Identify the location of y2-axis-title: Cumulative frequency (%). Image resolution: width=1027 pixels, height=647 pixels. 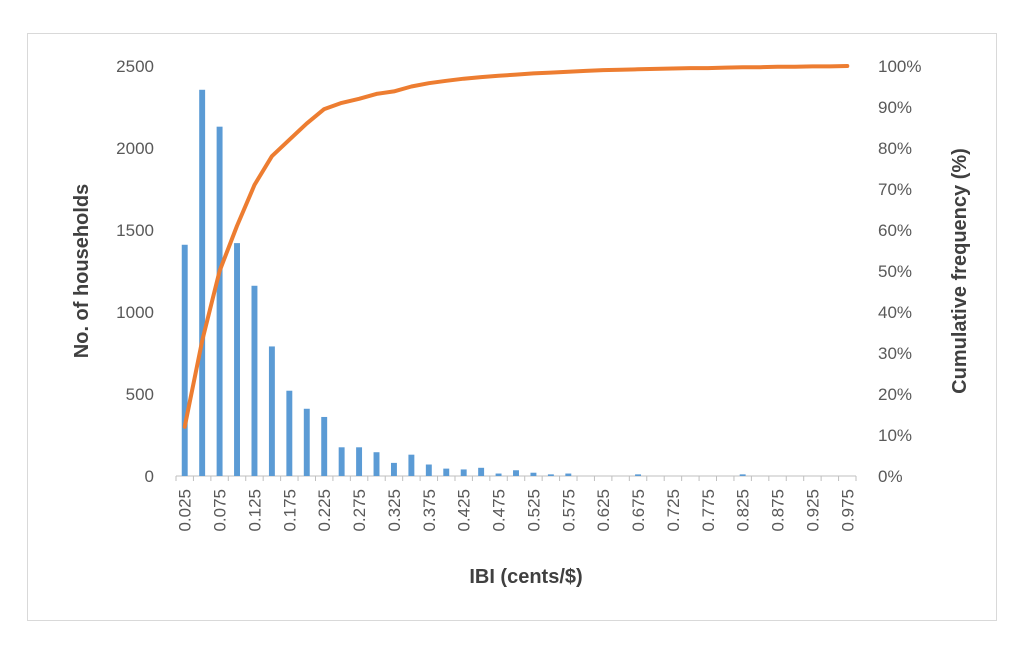
(960, 271).